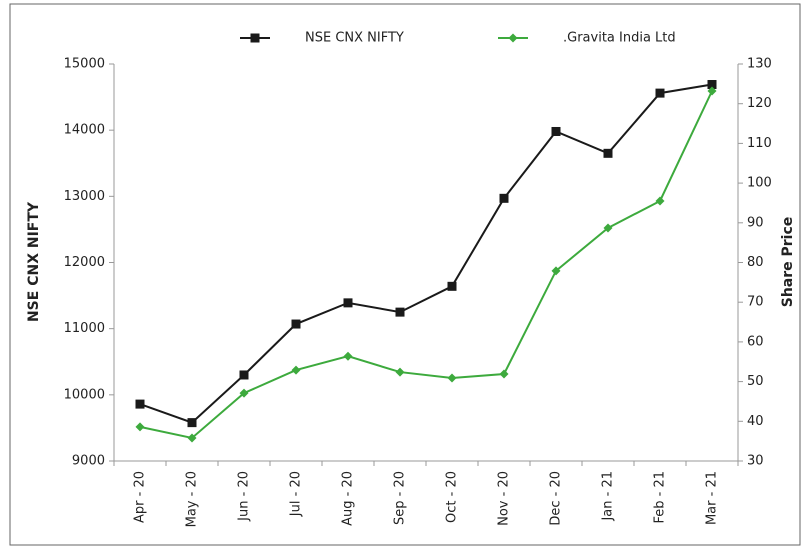 The height and width of the screenshot is (546, 811). I want to click on y2-tick-label: 80, so click(755, 262).